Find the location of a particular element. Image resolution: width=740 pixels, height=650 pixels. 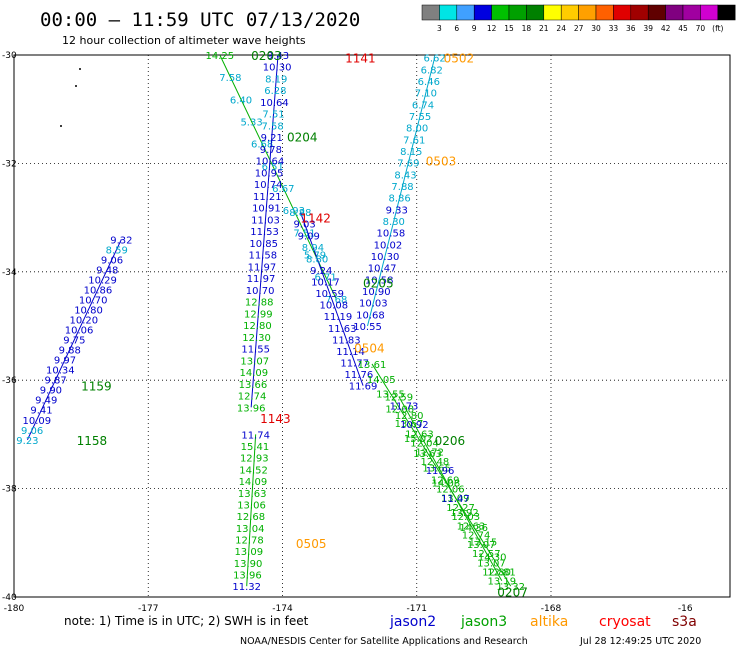

swh-value: 11.97 is located at coordinates (262, 267).